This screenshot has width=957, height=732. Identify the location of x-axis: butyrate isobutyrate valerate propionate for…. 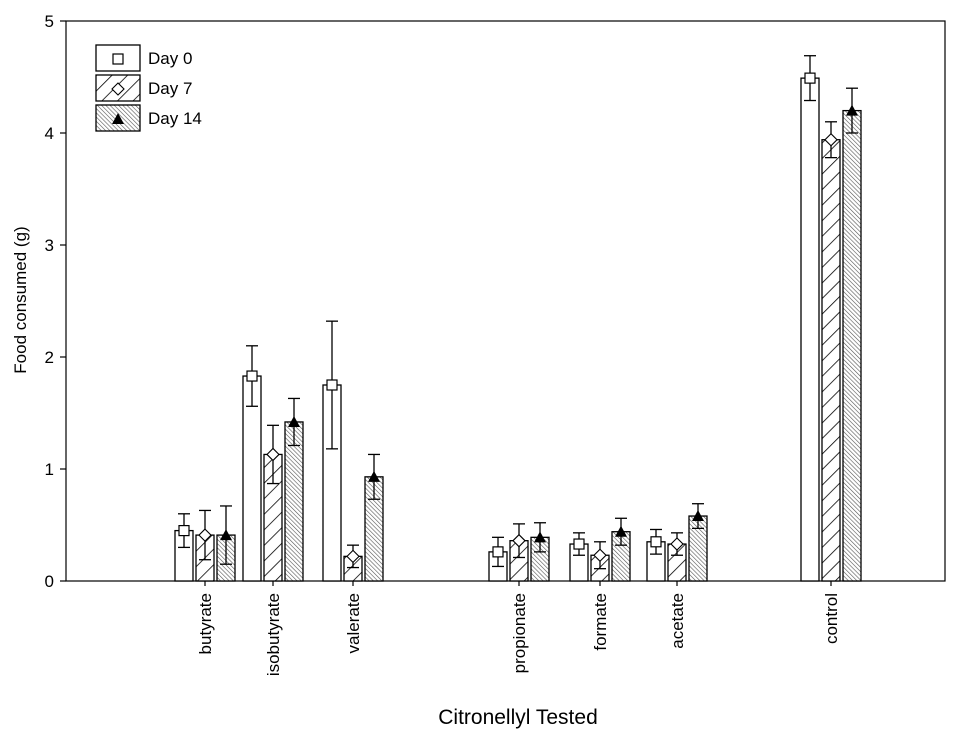
(518, 628).